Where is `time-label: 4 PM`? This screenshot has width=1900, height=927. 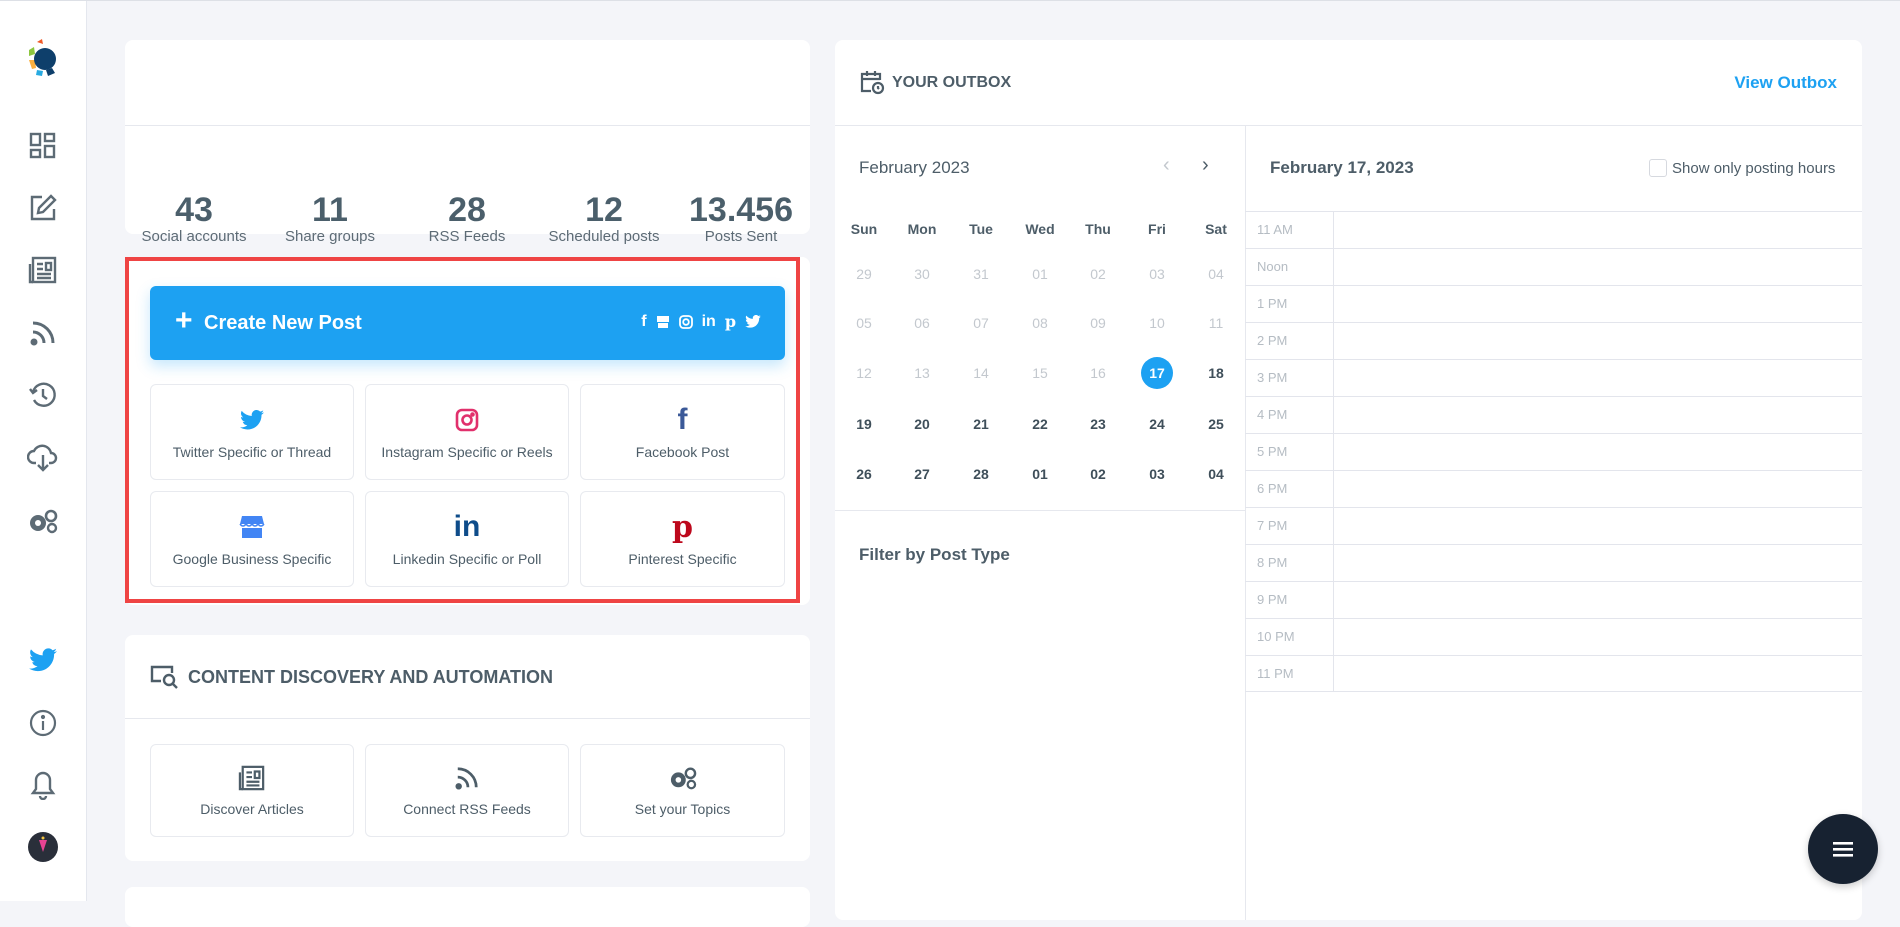 time-label: 4 PM is located at coordinates (1272, 414).